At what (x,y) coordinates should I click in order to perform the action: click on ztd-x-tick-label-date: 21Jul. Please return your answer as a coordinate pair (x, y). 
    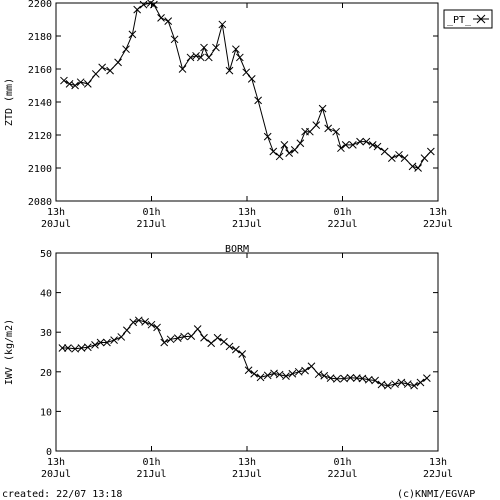
    Looking at the image, I should click on (151, 224).